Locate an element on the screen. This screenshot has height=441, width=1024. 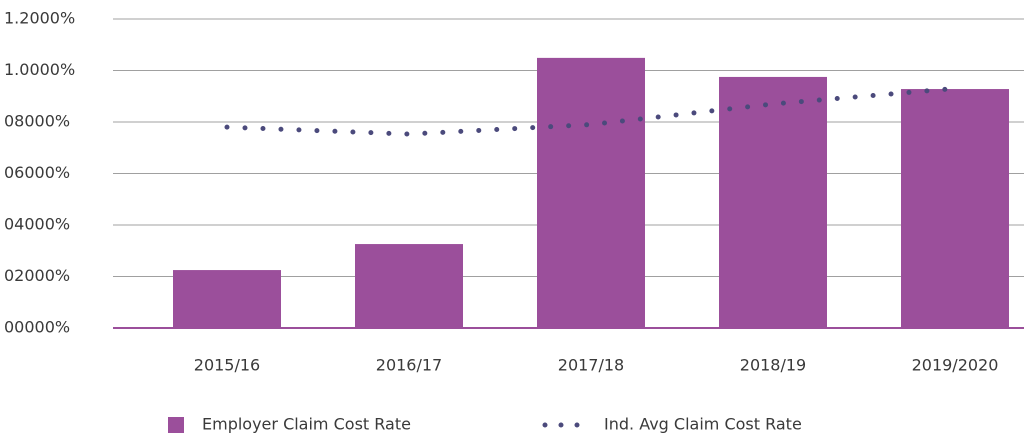
x-tick-label: 2019/2020 is located at coordinates (955, 365).